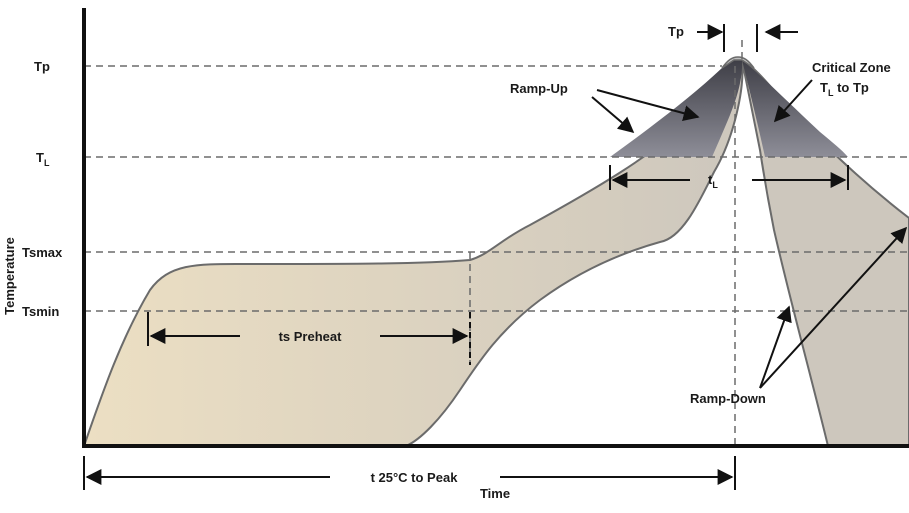  I want to click on y-label-tl: TL, so click(43, 159).